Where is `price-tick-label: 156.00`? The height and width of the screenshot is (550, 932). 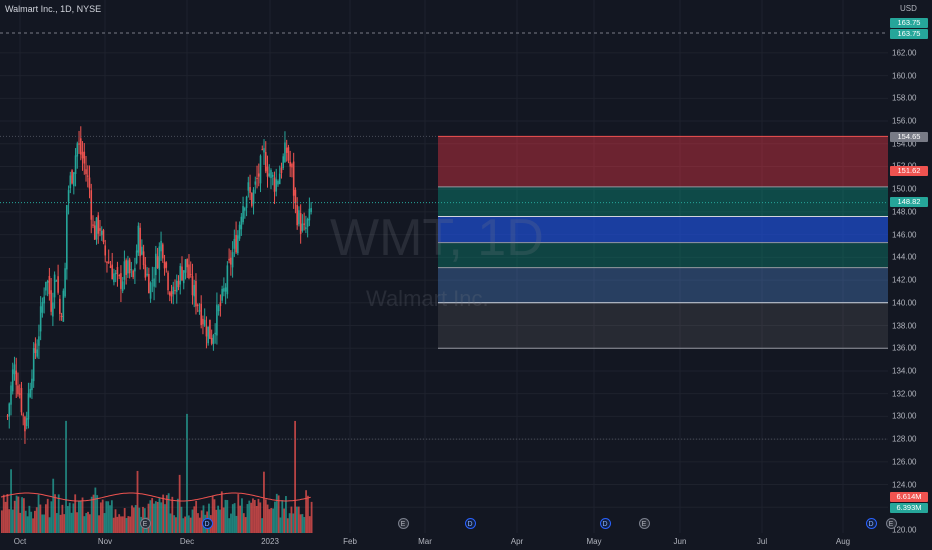
price-tick-label: 156.00 is located at coordinates (904, 121).